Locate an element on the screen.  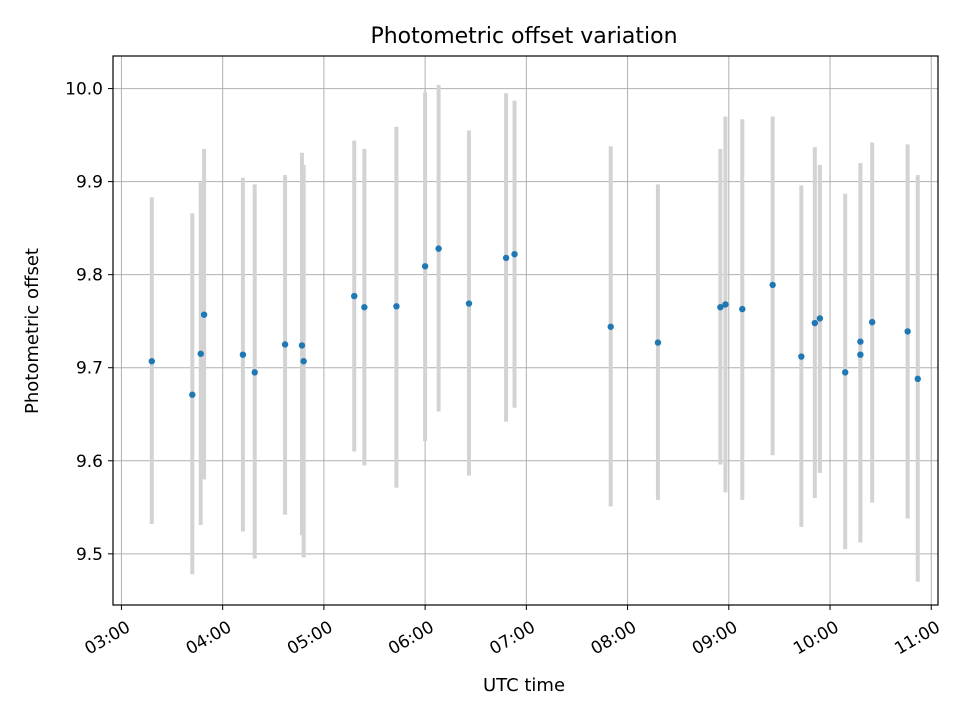
y-tick-label: 9.5 is located at coordinates (89, 555).